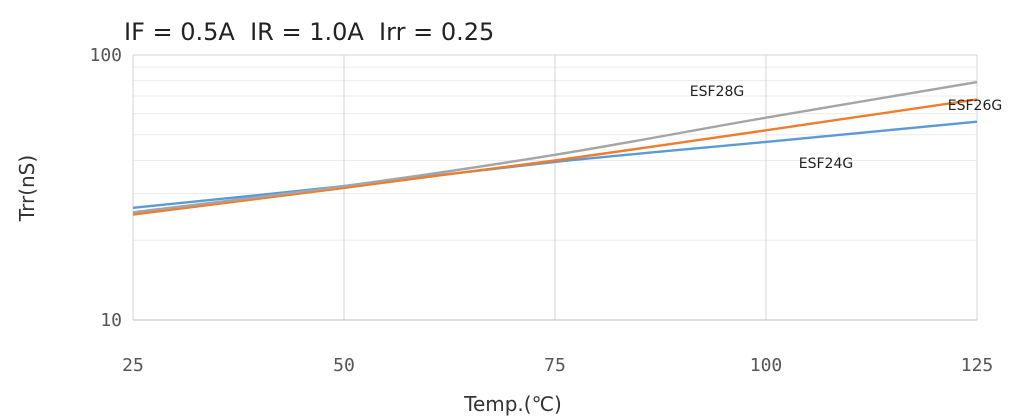 This screenshot has width=1013, height=419. Describe the element at coordinates (111, 320) in the screenshot. I see `y-tick-label: 10` at that location.